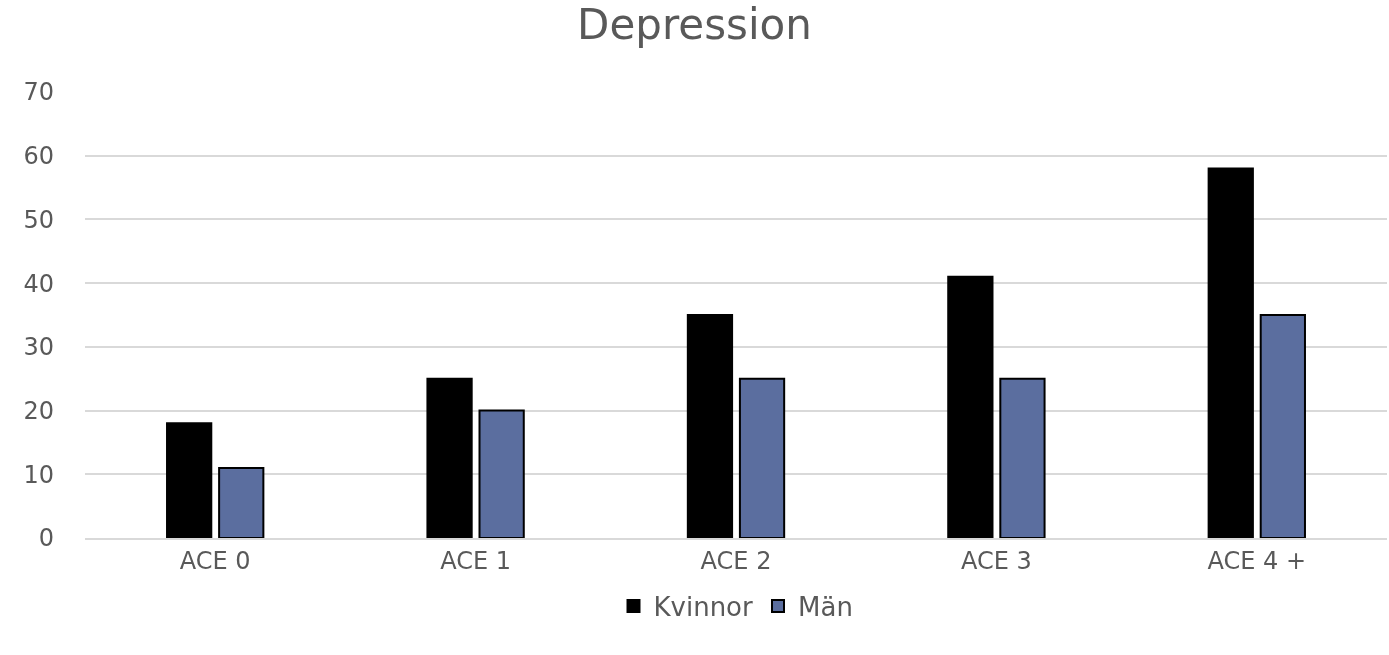 The width and height of the screenshot is (1389, 655). What do you see at coordinates (476, 560) in the screenshot?
I see `x-tick-label: ACE 1` at bounding box center [476, 560].